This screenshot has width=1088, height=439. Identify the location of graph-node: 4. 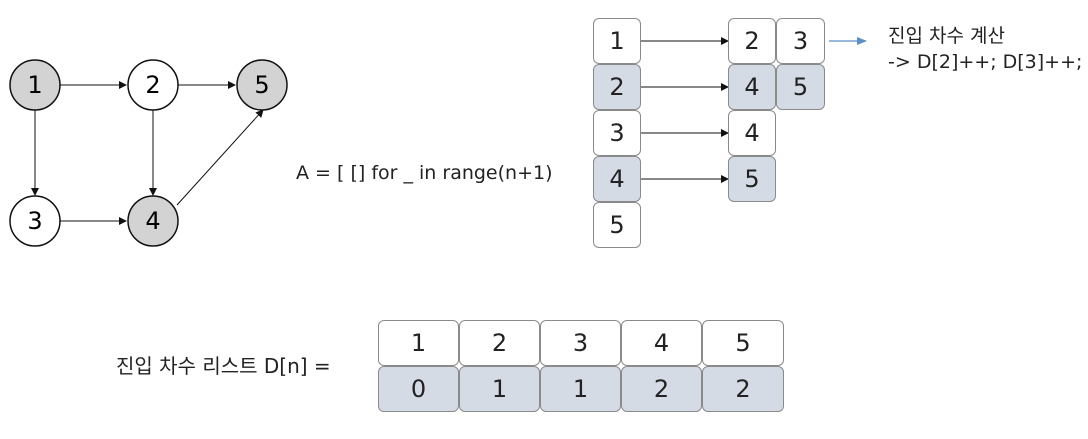
(153, 221).